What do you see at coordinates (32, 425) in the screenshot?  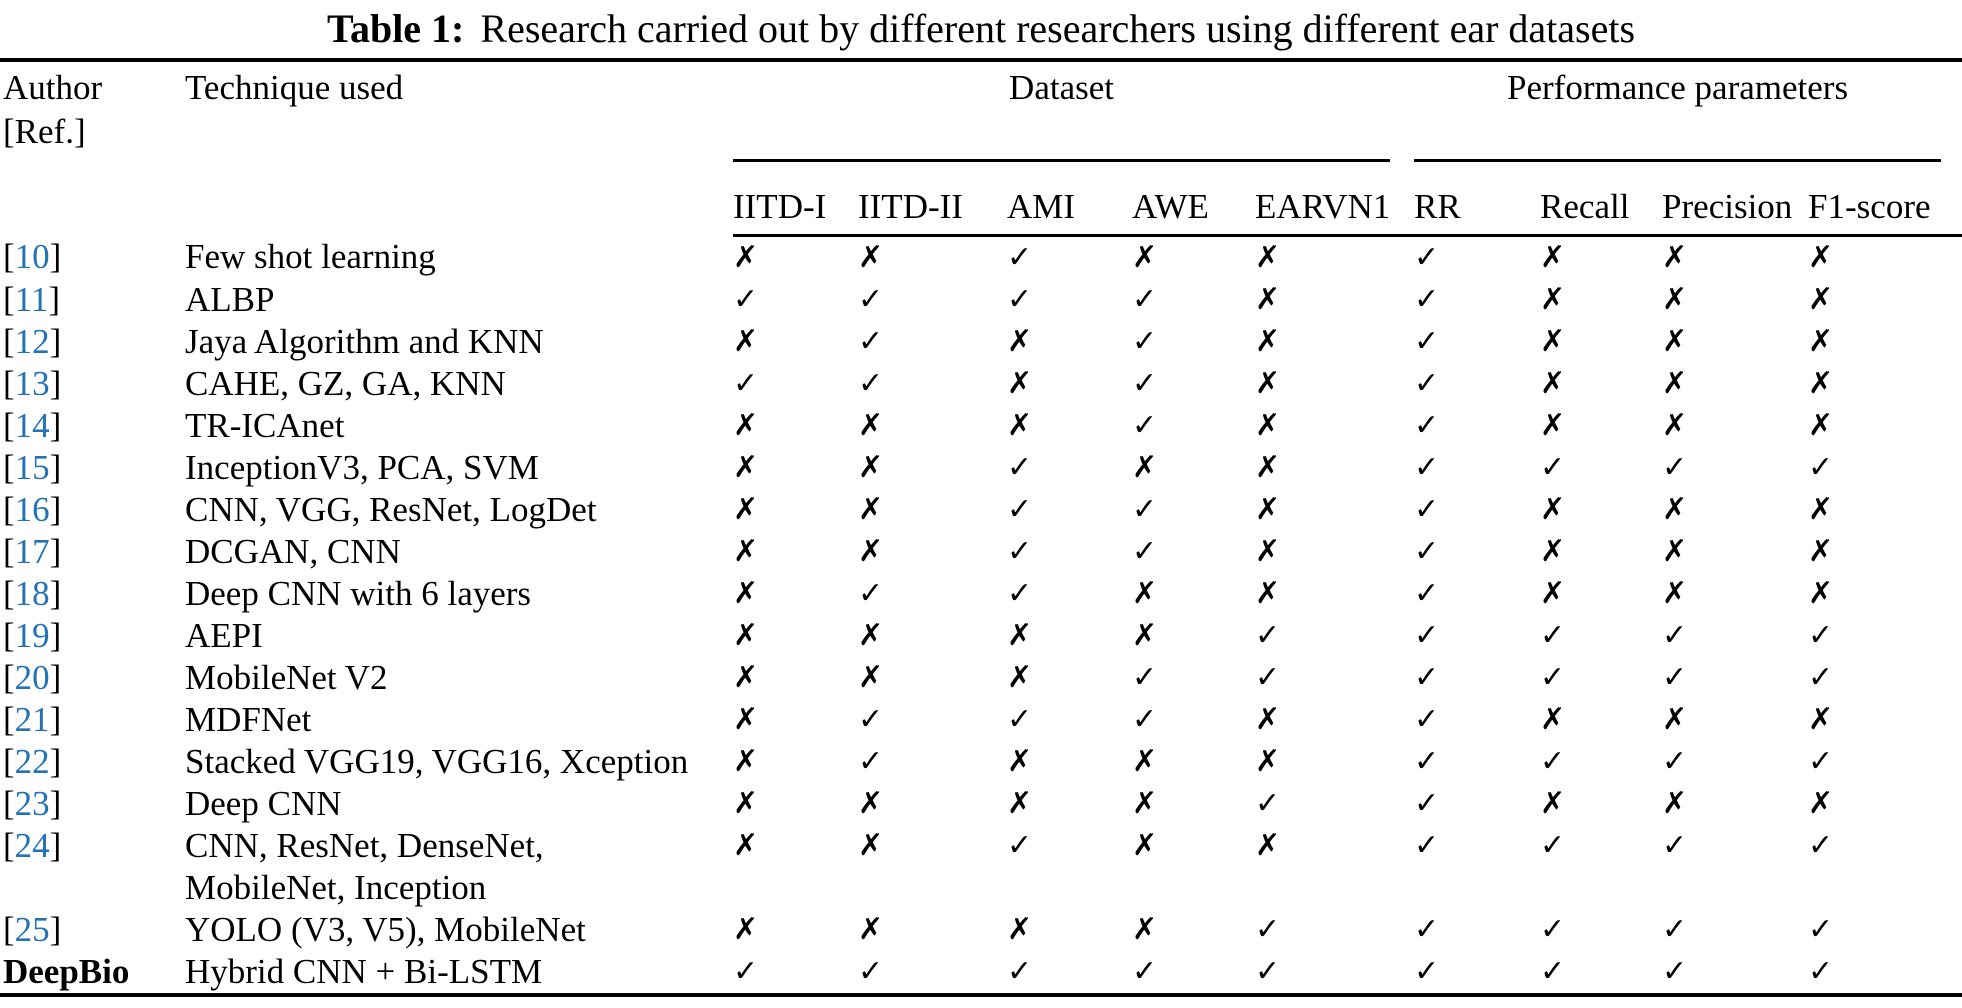 I see `citation-link: 14` at bounding box center [32, 425].